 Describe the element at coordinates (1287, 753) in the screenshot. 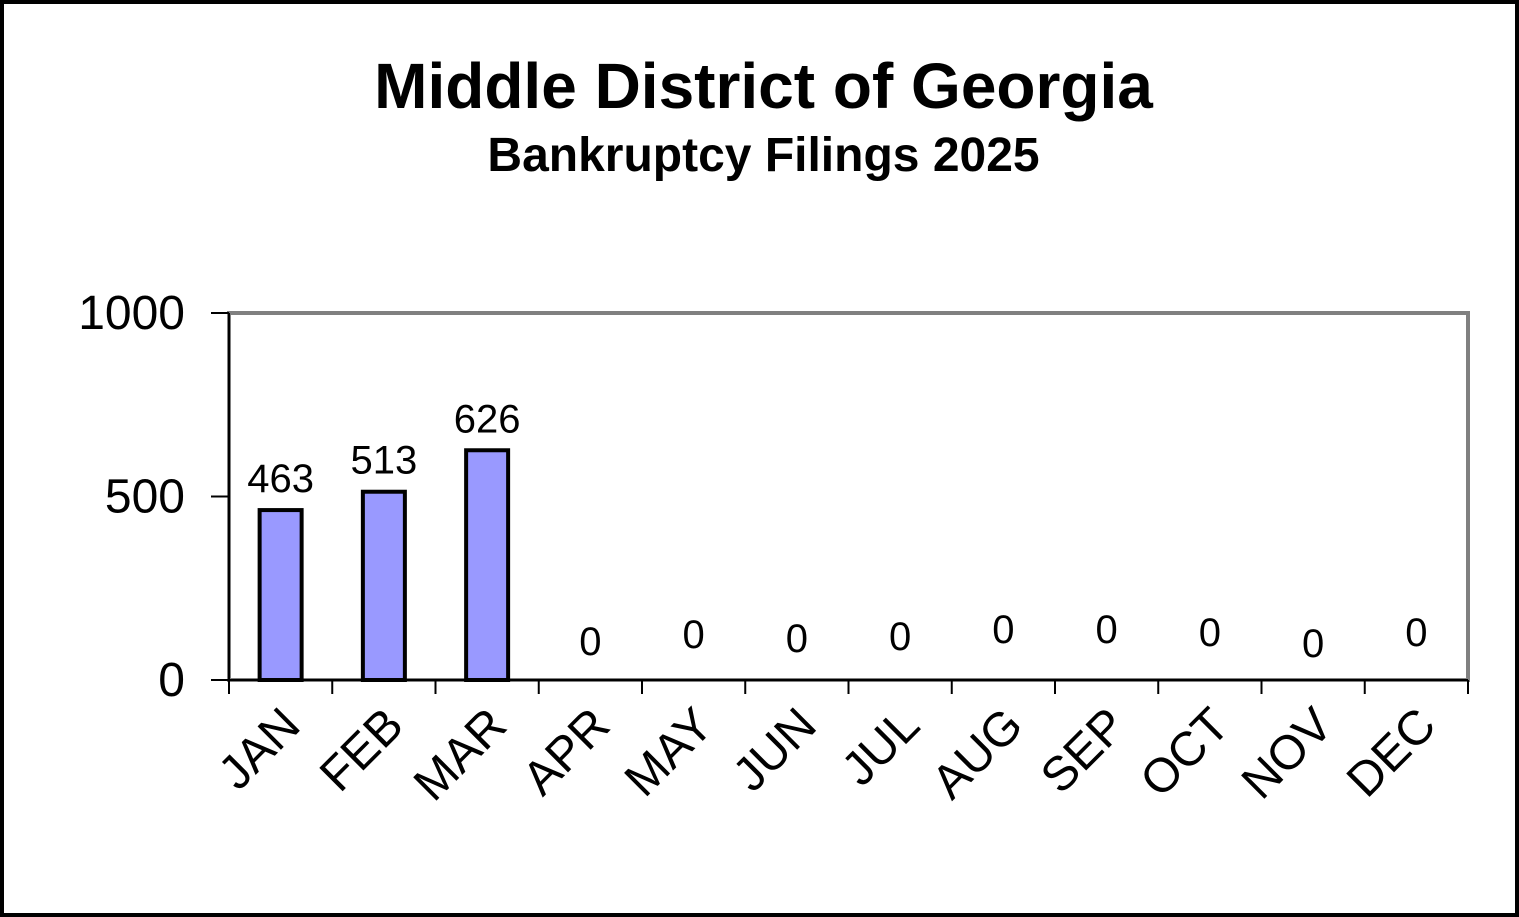

I see `x-tick-label: NOV` at that location.